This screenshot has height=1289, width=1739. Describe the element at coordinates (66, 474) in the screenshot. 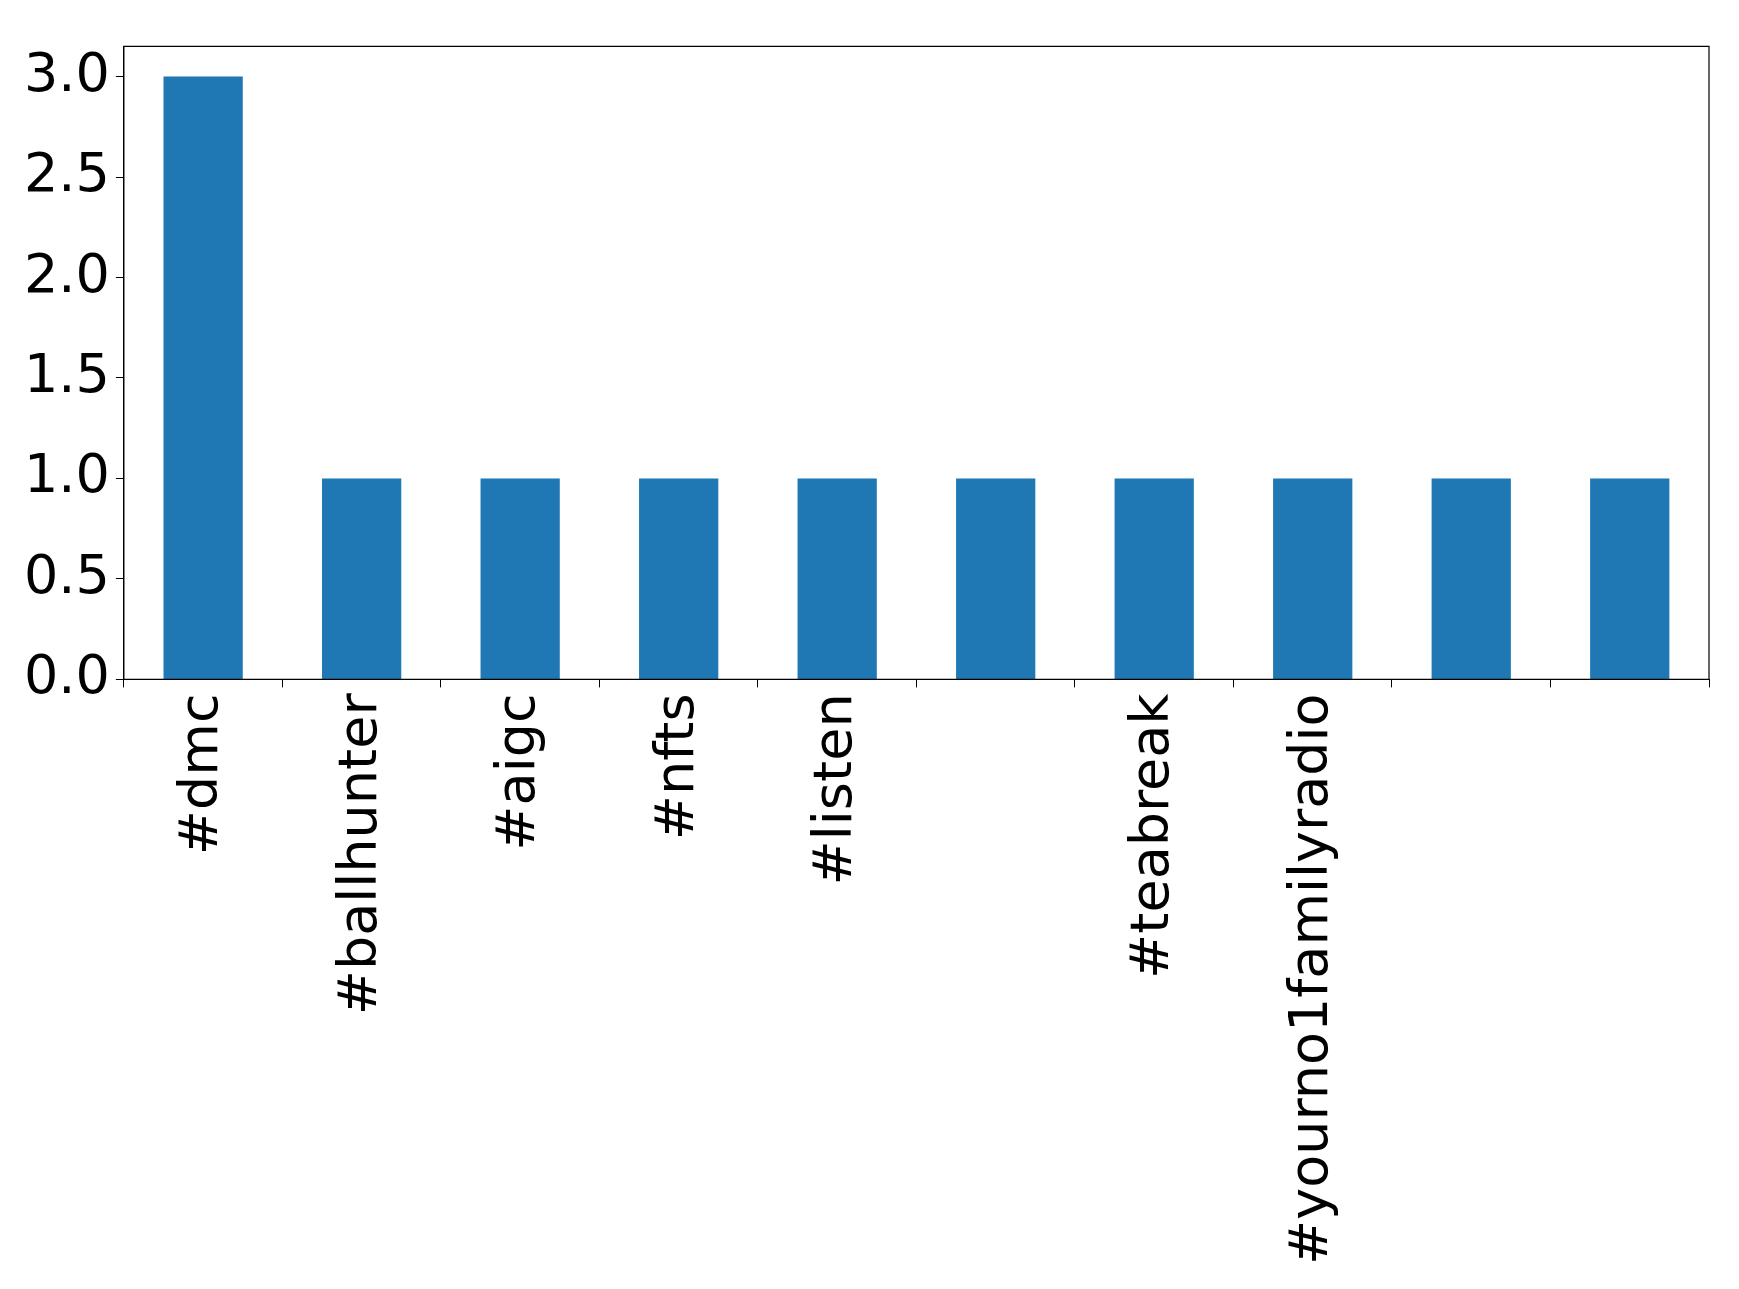

I see `y-tick-label: 1.0` at that location.